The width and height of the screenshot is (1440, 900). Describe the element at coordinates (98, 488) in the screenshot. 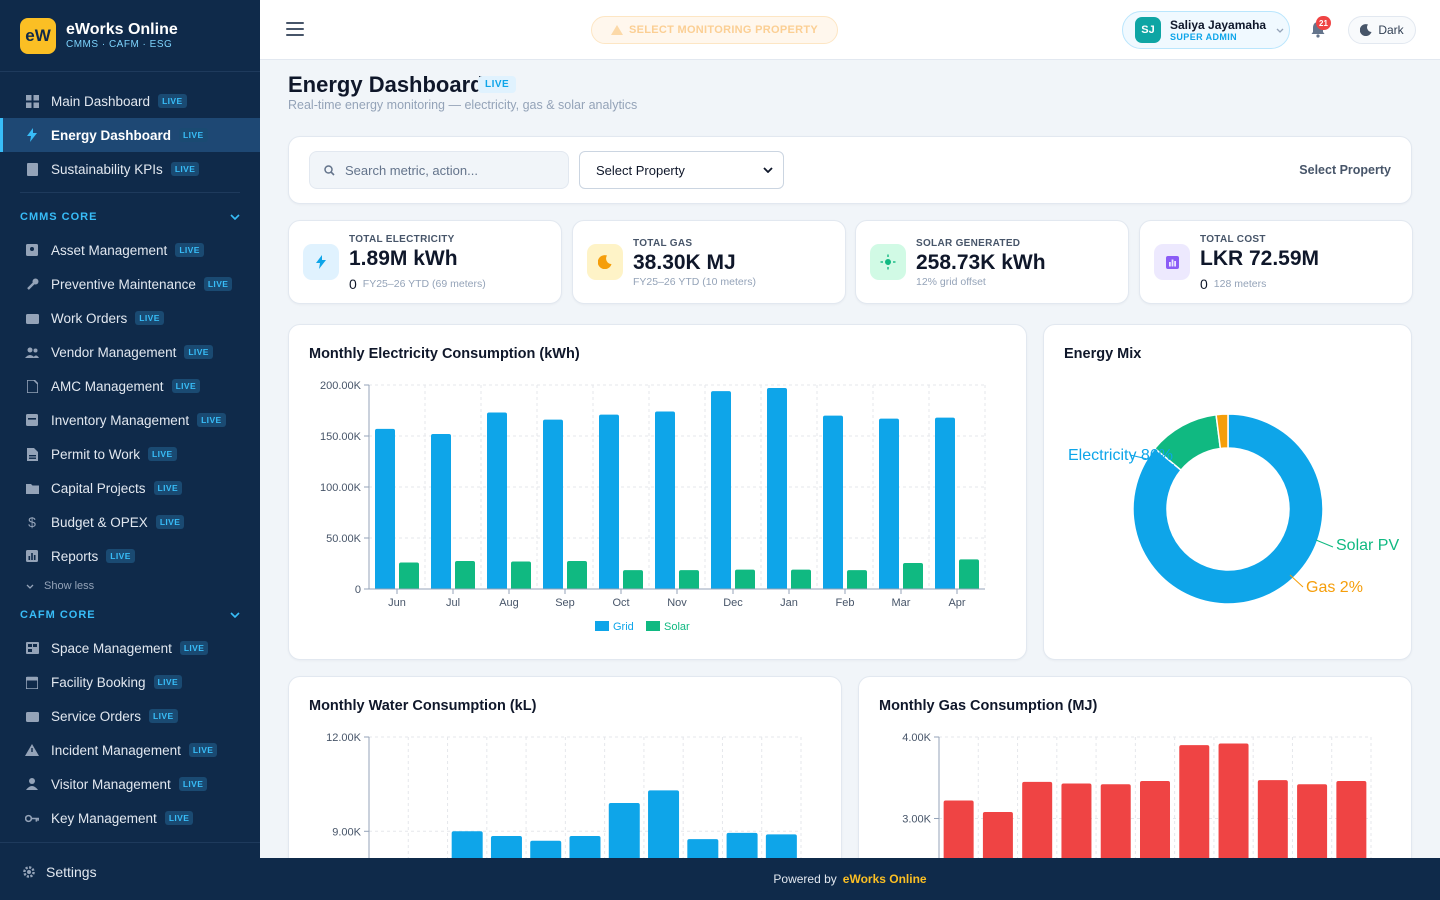

I see `sidebar-item-label: Capital Projects` at that location.